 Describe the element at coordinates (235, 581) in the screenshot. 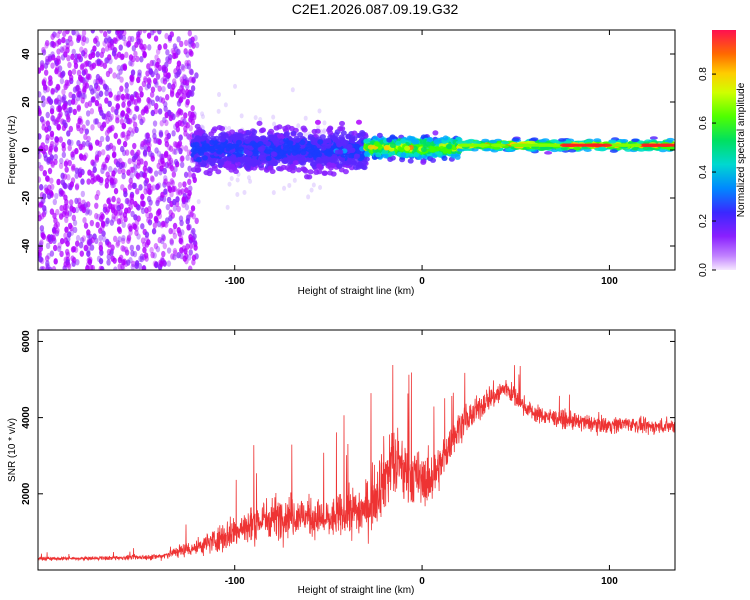

I see `snr-xtick-label: -100` at that location.